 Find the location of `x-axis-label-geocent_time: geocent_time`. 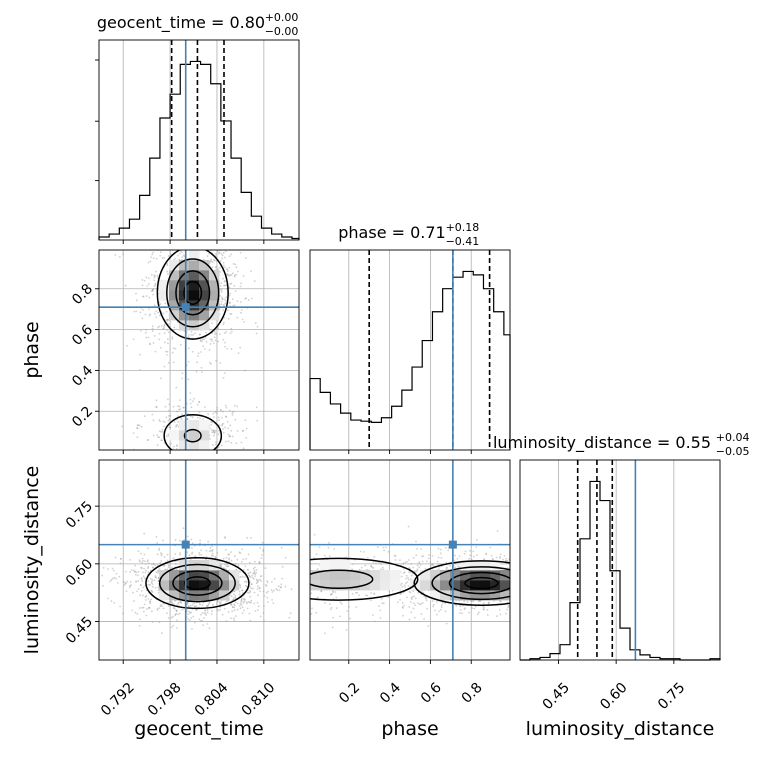

x-axis-label-geocent_time: geocent_time is located at coordinates (198, 729).